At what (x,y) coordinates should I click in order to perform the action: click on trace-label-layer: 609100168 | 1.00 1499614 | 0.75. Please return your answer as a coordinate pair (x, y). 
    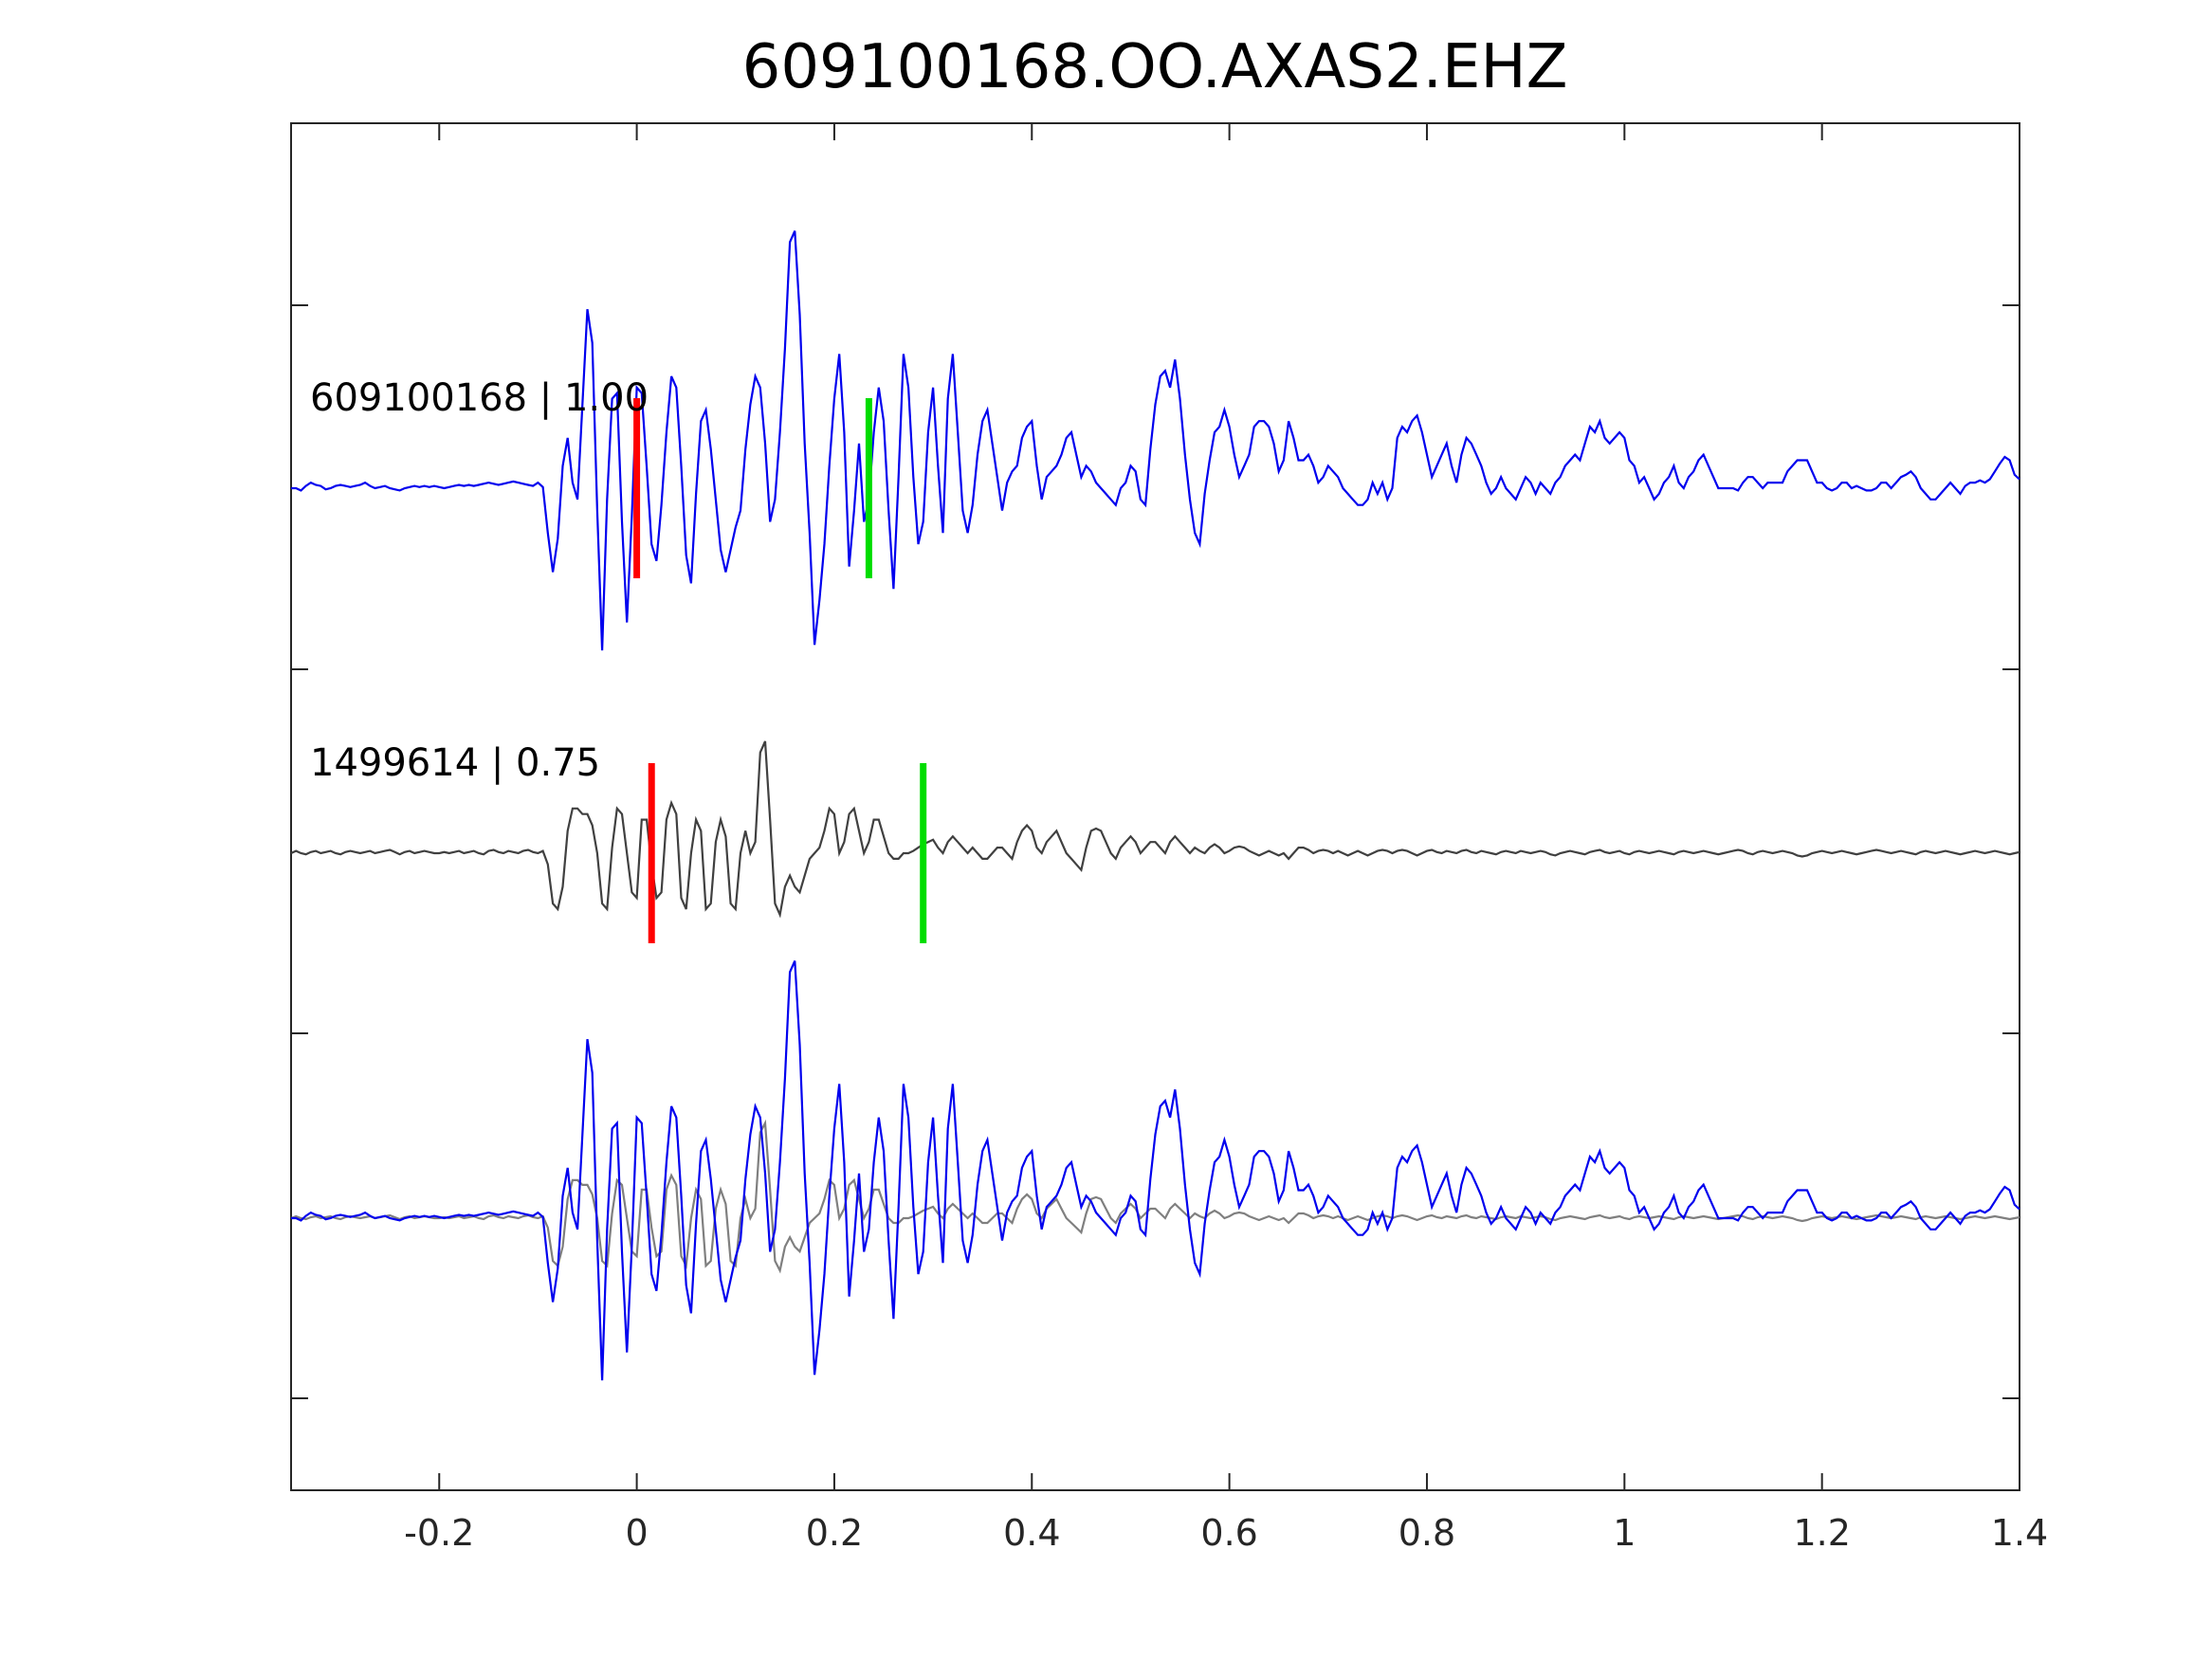
    Looking at the image, I should click on (479, 580).